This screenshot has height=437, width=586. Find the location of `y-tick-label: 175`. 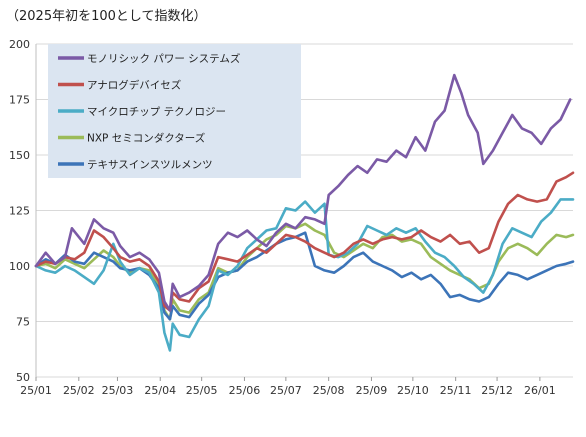

y-tick-label: 175 is located at coordinates (19, 100).